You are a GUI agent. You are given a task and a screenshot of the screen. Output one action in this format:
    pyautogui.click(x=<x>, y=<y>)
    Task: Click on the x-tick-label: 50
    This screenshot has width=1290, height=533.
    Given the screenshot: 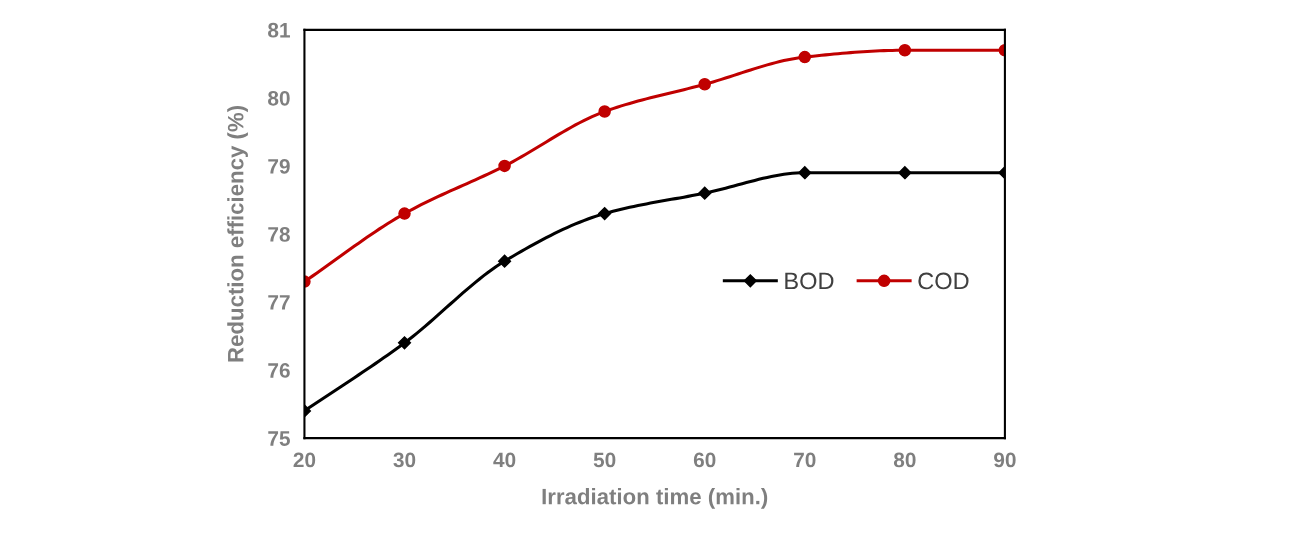 What is the action you would take?
    pyautogui.click(x=604, y=460)
    